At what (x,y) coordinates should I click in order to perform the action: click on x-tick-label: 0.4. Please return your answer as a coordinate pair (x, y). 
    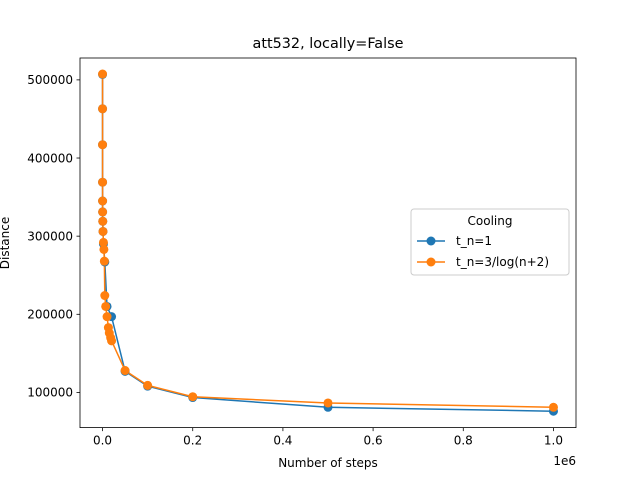
    Looking at the image, I should click on (282, 441).